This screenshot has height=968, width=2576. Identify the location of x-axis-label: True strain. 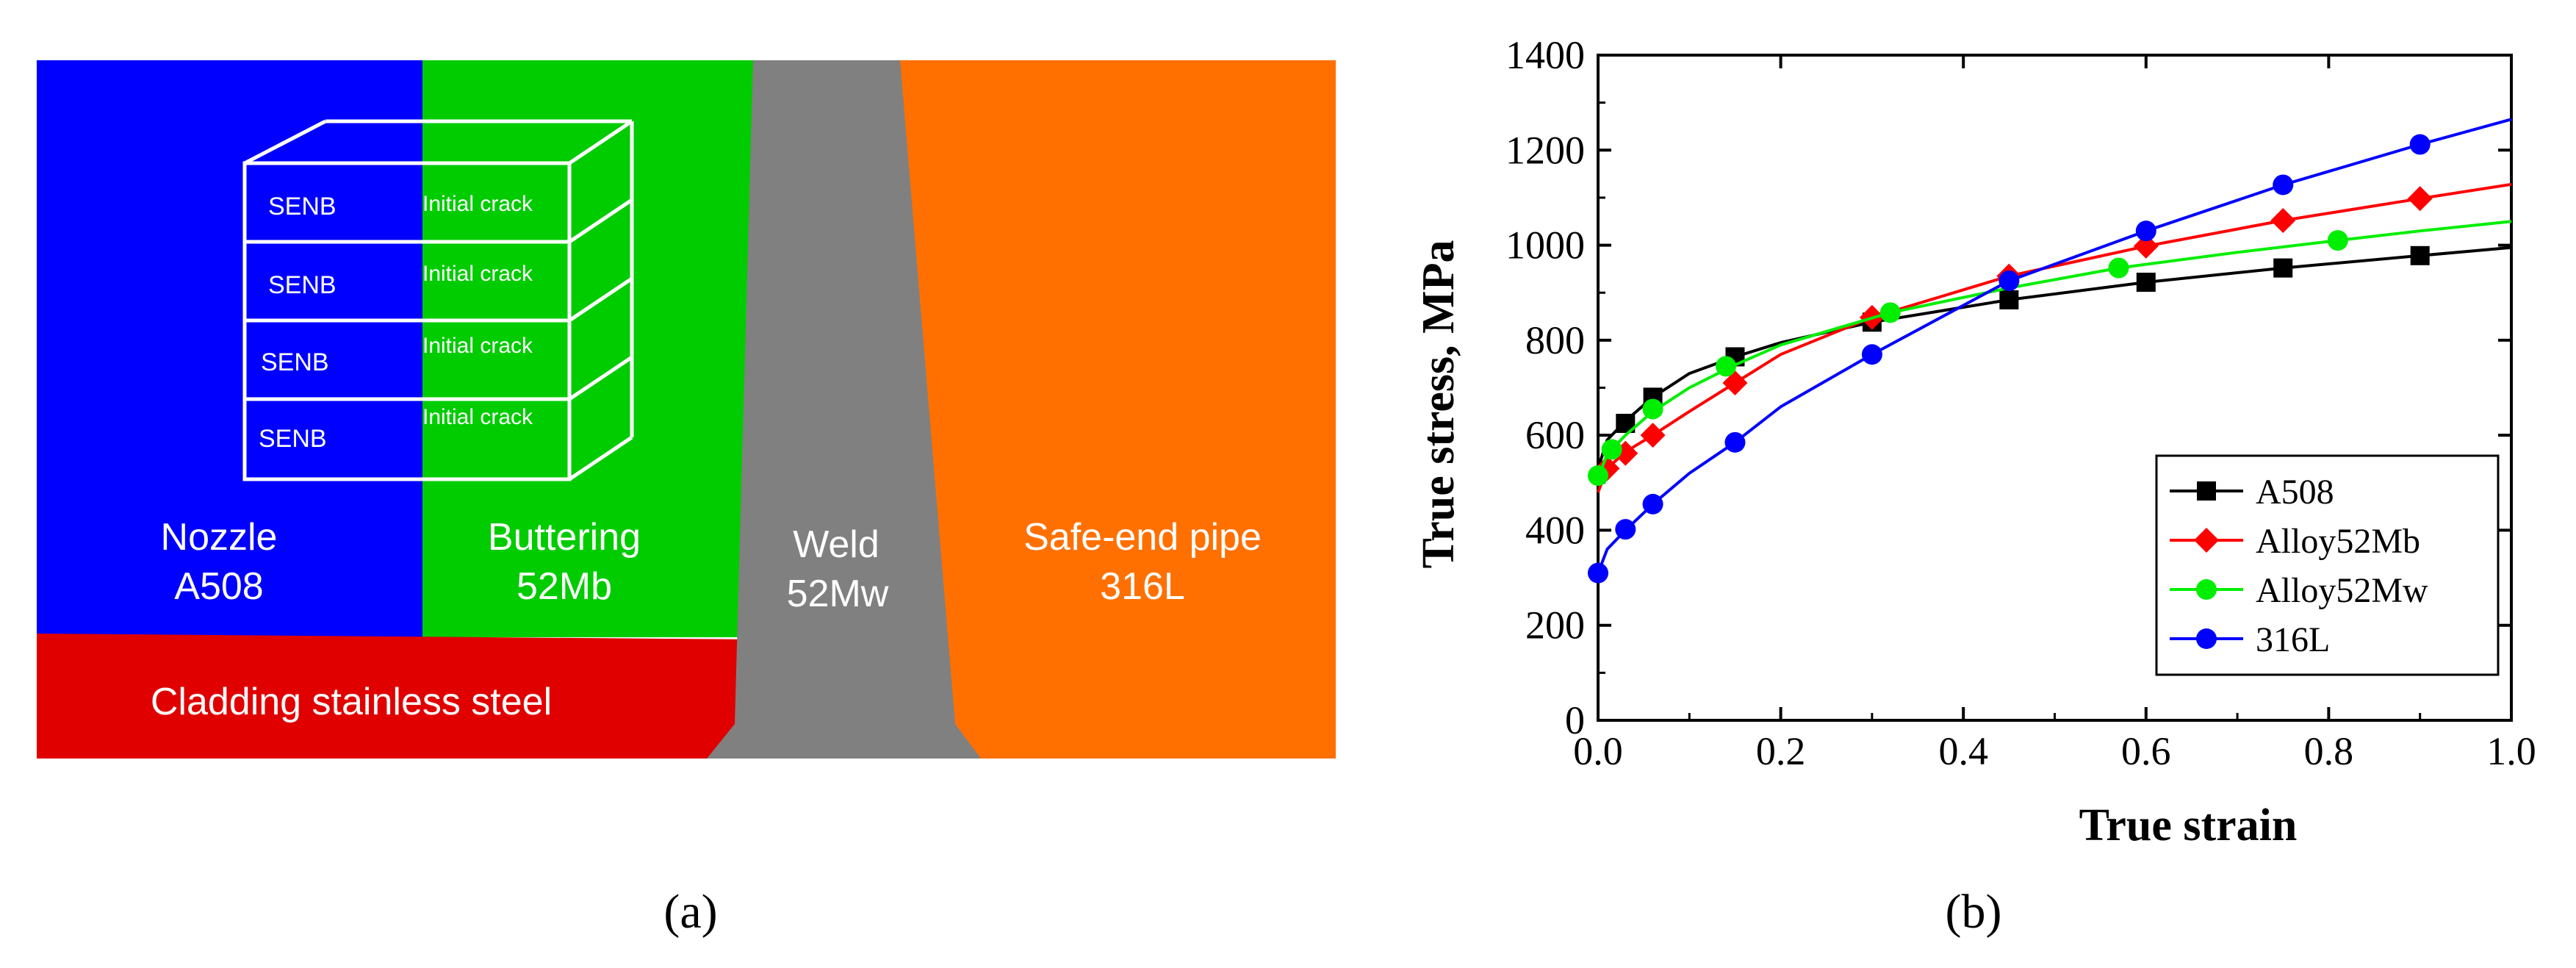
(2188, 825).